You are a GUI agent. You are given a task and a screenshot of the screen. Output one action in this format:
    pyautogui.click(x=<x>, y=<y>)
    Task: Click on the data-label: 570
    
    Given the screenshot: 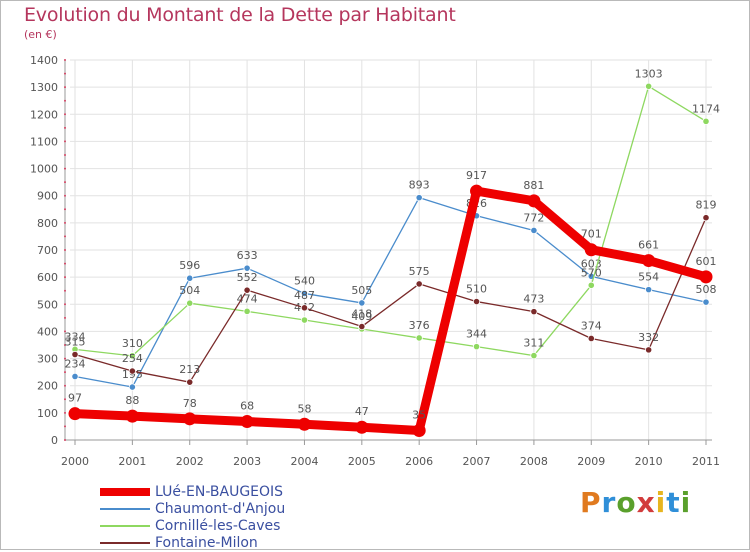 What is the action you would take?
    pyautogui.click(x=591, y=272)
    